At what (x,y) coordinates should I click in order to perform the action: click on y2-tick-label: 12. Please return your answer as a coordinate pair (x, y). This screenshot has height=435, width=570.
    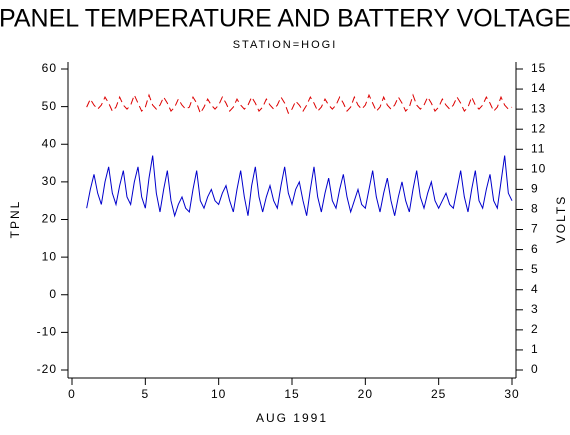
    Looking at the image, I should click on (538, 128).